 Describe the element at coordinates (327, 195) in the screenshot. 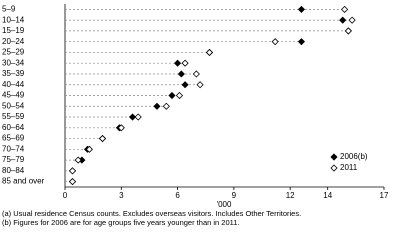

I see `x-tick-label: 14` at that location.